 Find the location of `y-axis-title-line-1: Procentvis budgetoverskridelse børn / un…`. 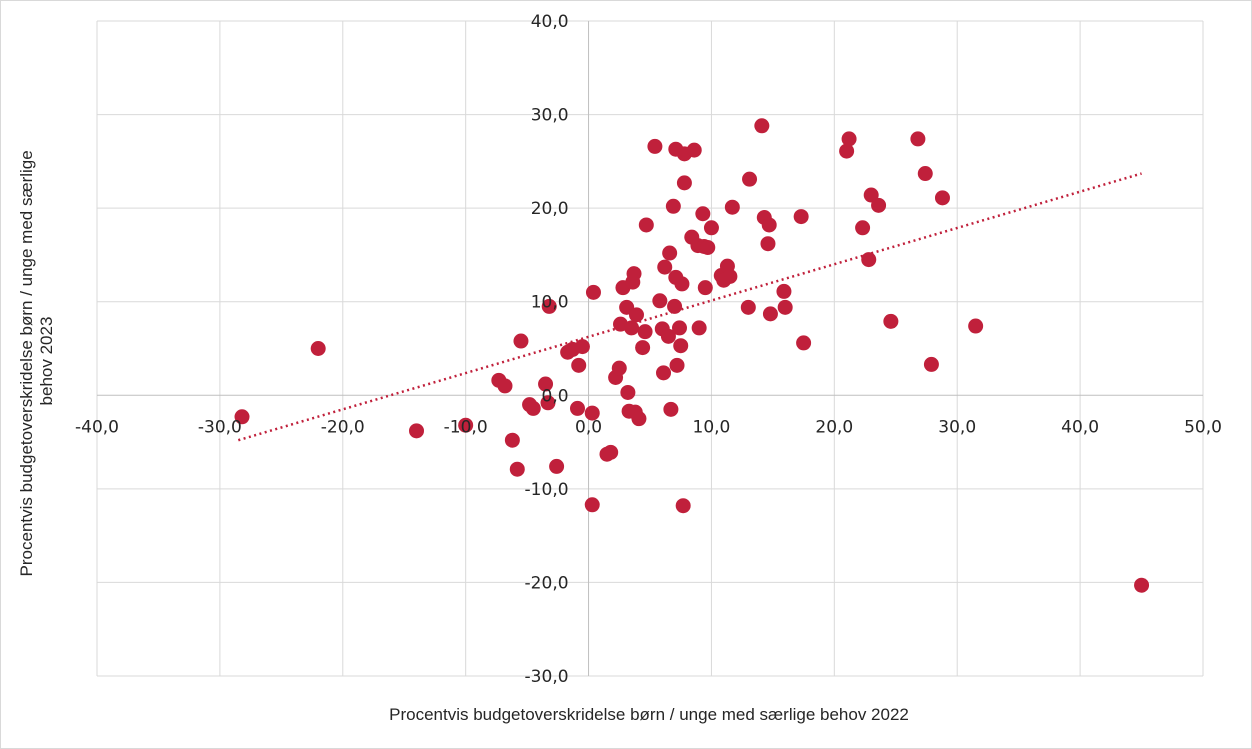

y-axis-title-line-1: Procentvis budgetoverskridelse børn / un… is located at coordinates (26, 363).